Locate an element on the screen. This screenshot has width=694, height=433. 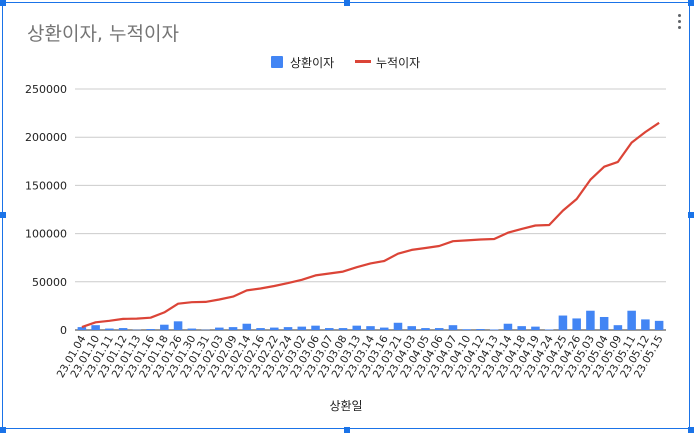
legend-line-swatch is located at coordinates (363, 61).